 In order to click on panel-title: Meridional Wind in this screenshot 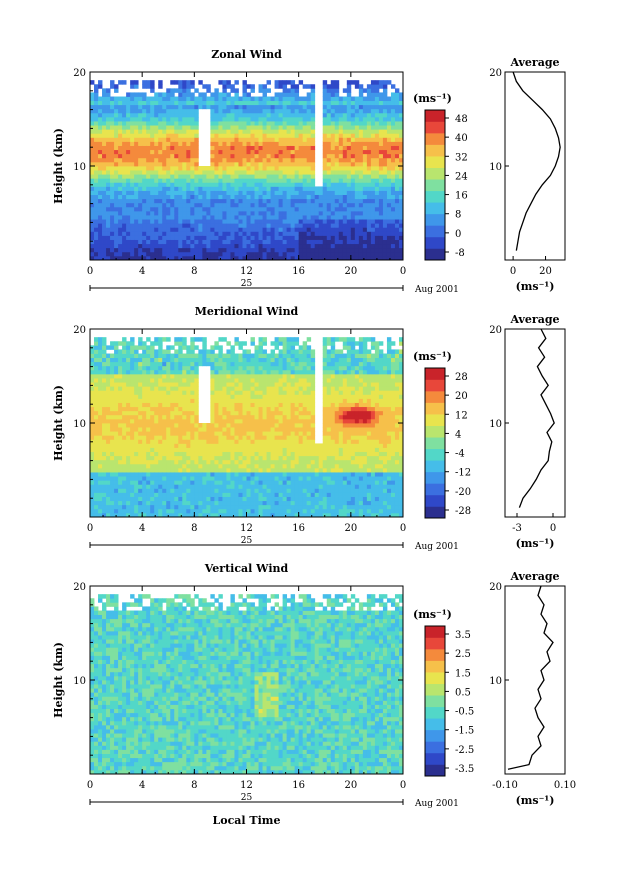, I will do `click(247, 311)`.